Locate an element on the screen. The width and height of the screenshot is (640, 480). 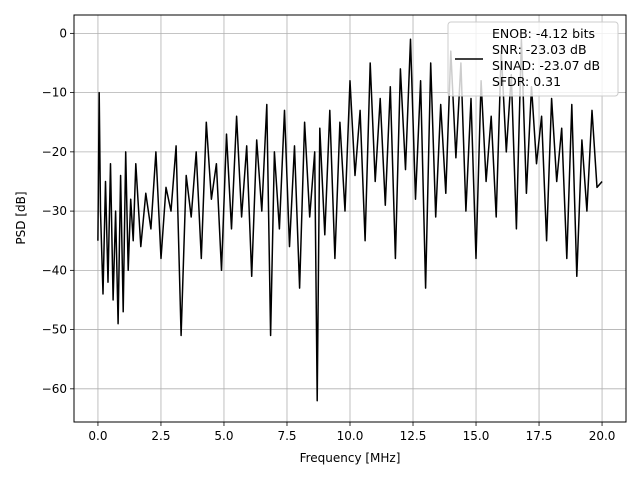
x-tick-label: 0.0 is located at coordinates (97, 436).